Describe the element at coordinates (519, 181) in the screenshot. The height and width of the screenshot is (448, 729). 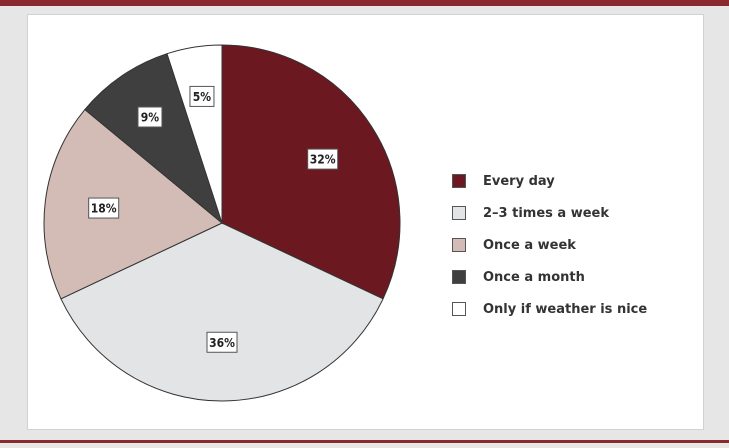
I see `legend-label-0: Every day` at that location.